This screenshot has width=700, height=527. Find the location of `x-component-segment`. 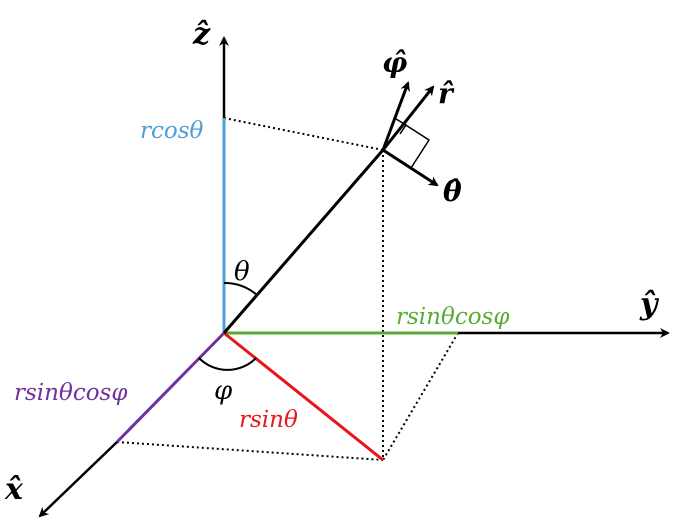

x-component-segment is located at coordinates (170, 387).